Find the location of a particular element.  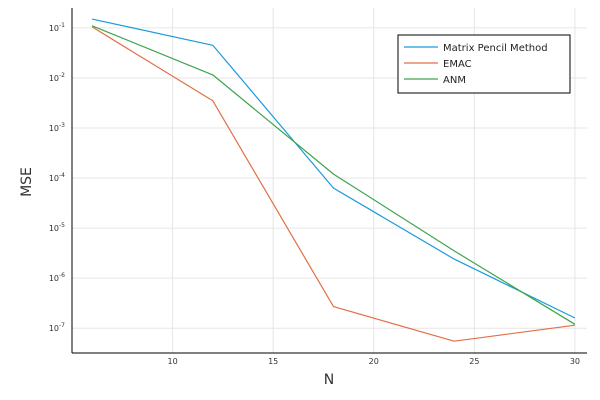

x-tick-label: 20 is located at coordinates (374, 361).